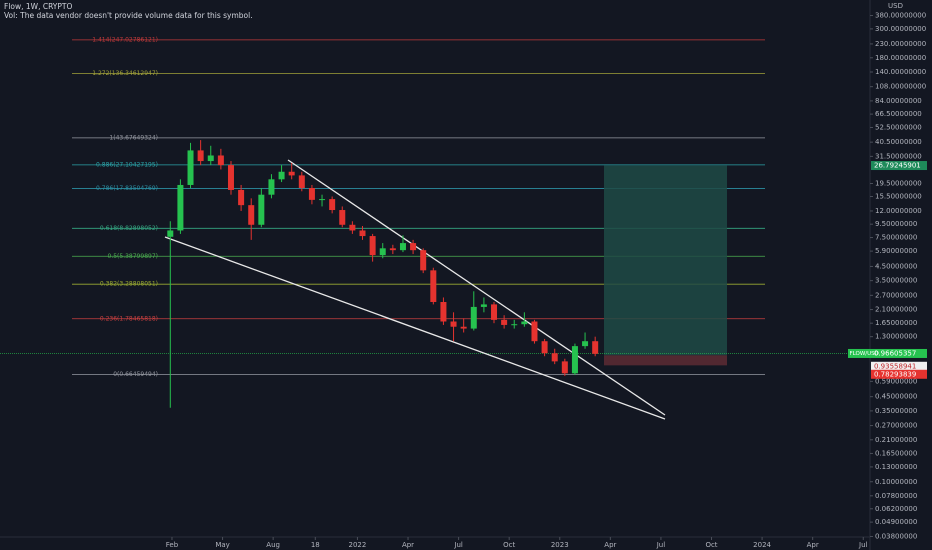 This screenshot has width=932, height=550. I want to click on y-tick-label: 0.10000000, so click(896, 482).